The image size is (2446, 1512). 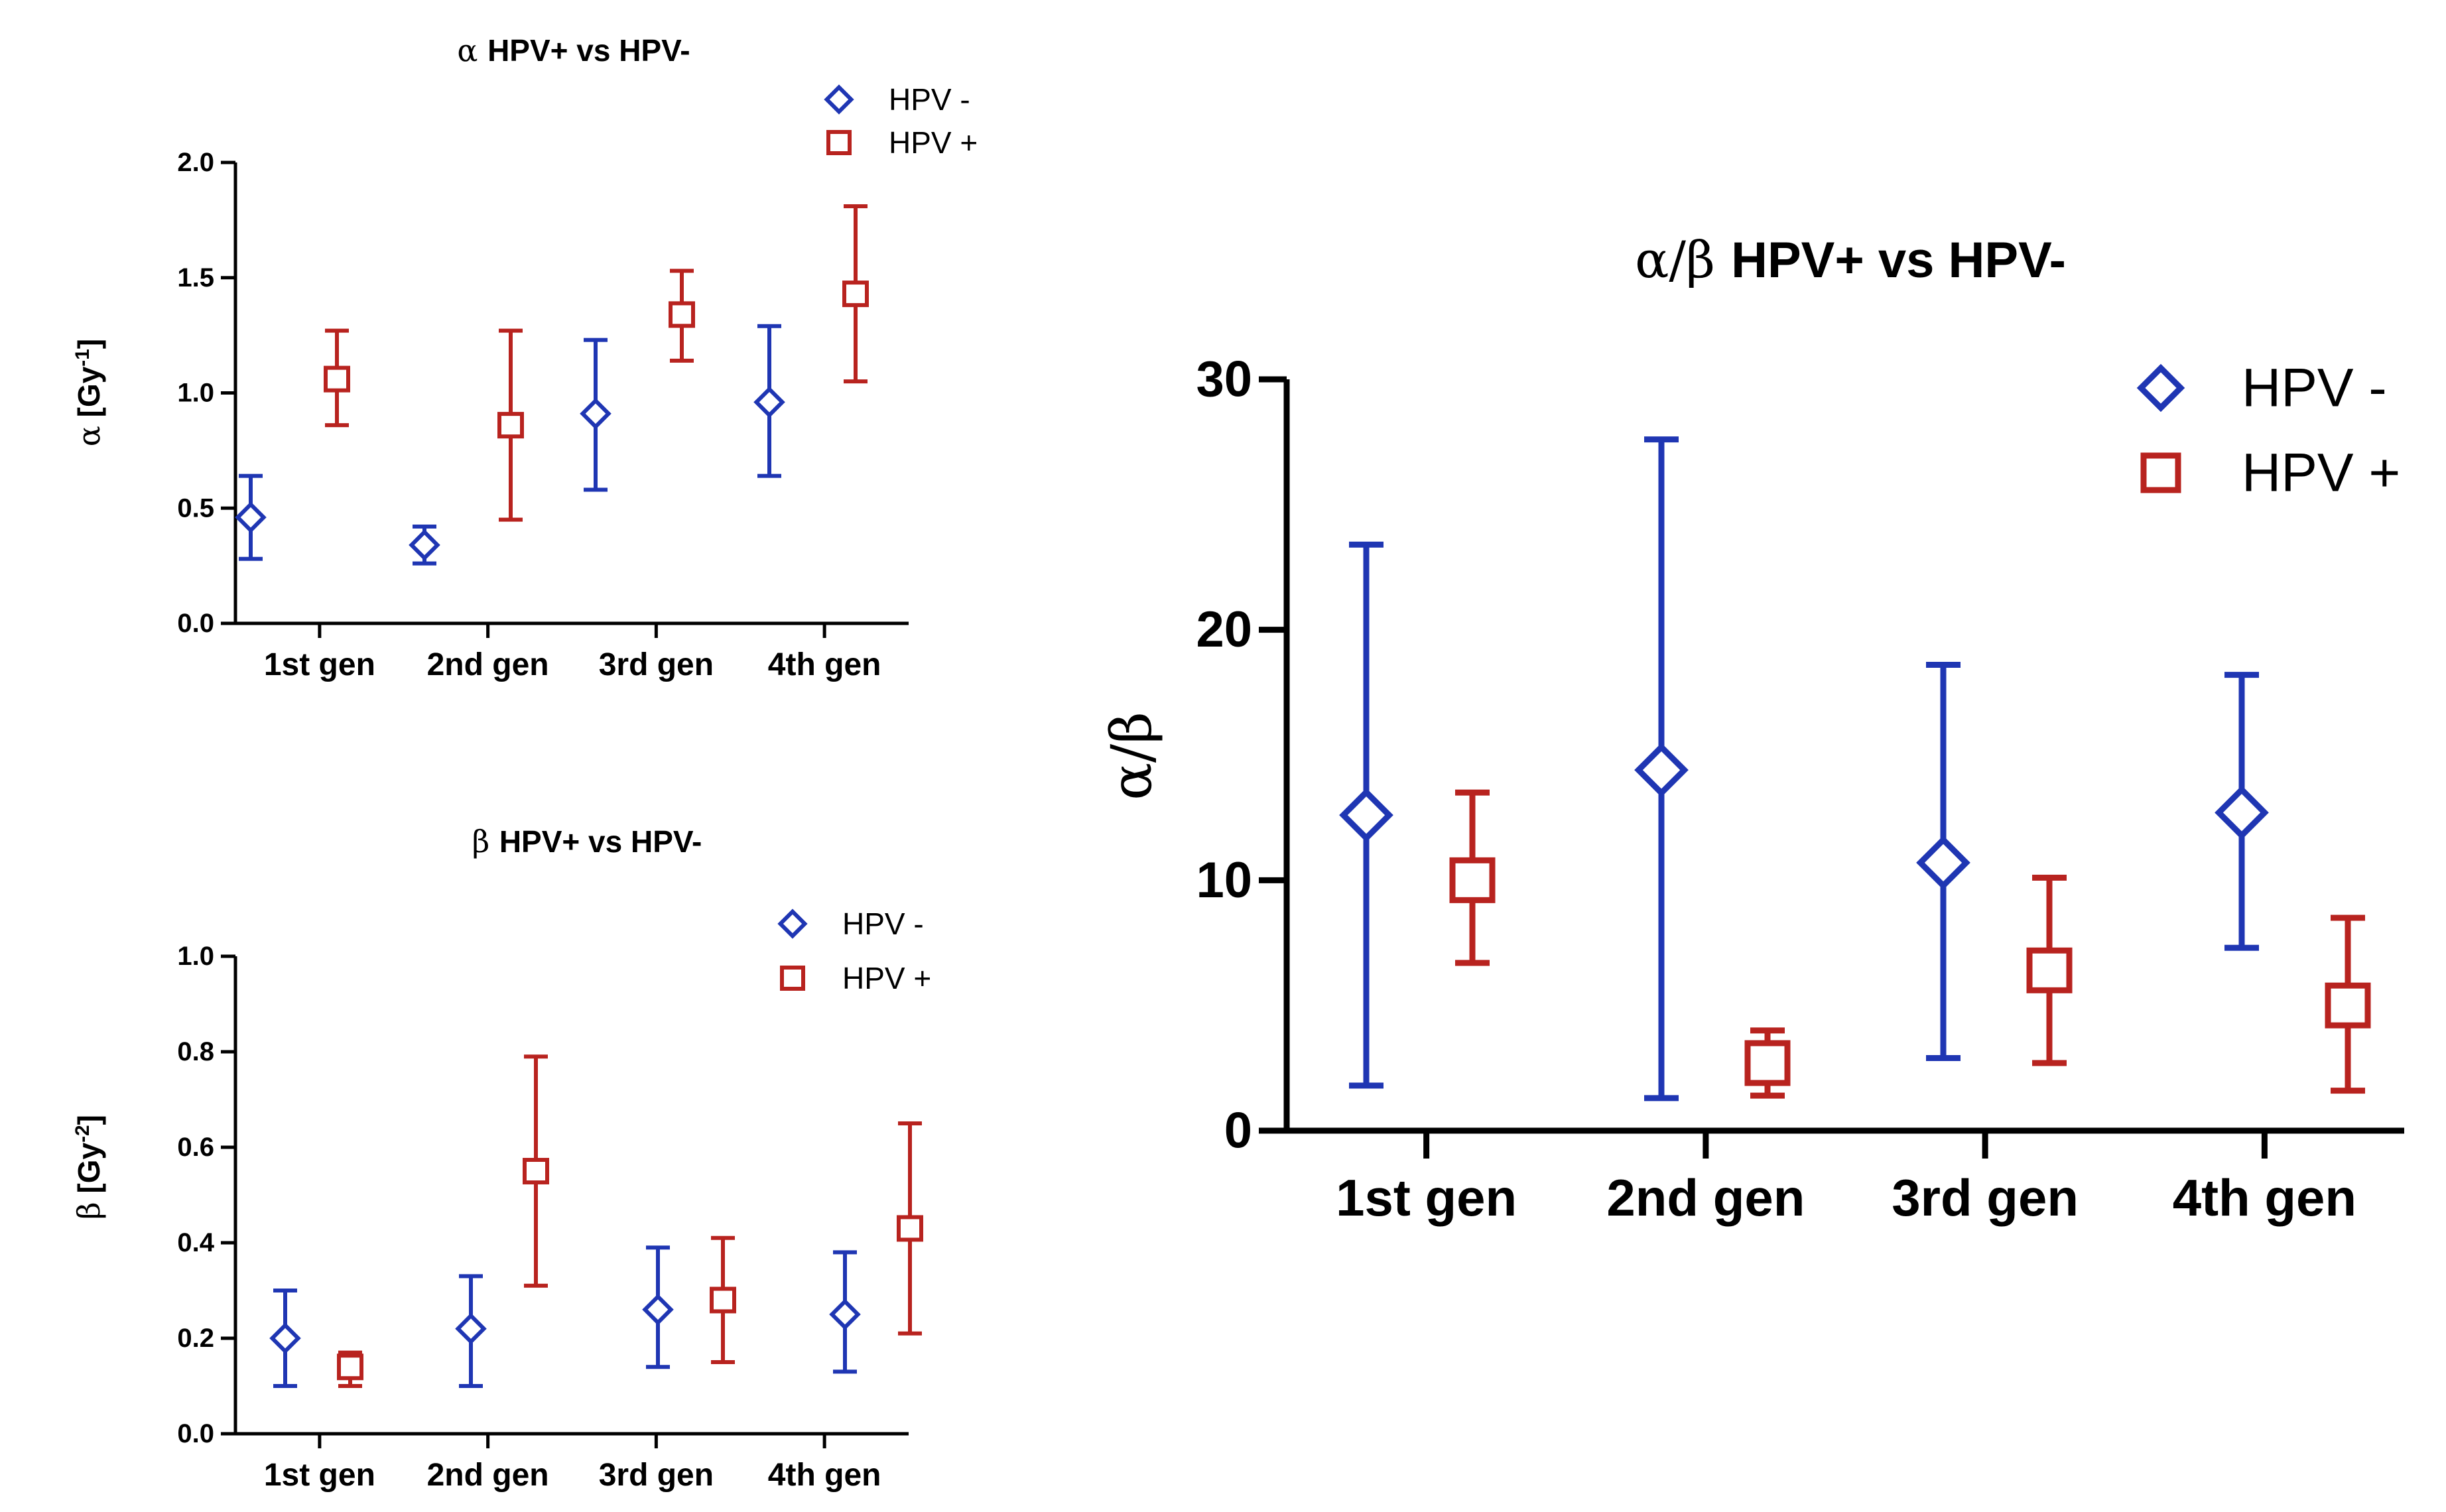 What do you see at coordinates (195, 1147) in the screenshot?
I see `y-tick-label: 0.6` at bounding box center [195, 1147].